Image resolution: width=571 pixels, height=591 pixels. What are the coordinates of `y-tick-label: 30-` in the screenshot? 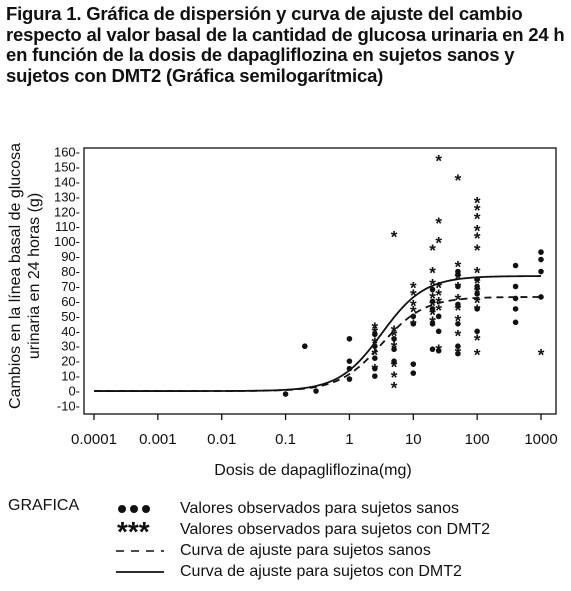 It's located at (70, 346).